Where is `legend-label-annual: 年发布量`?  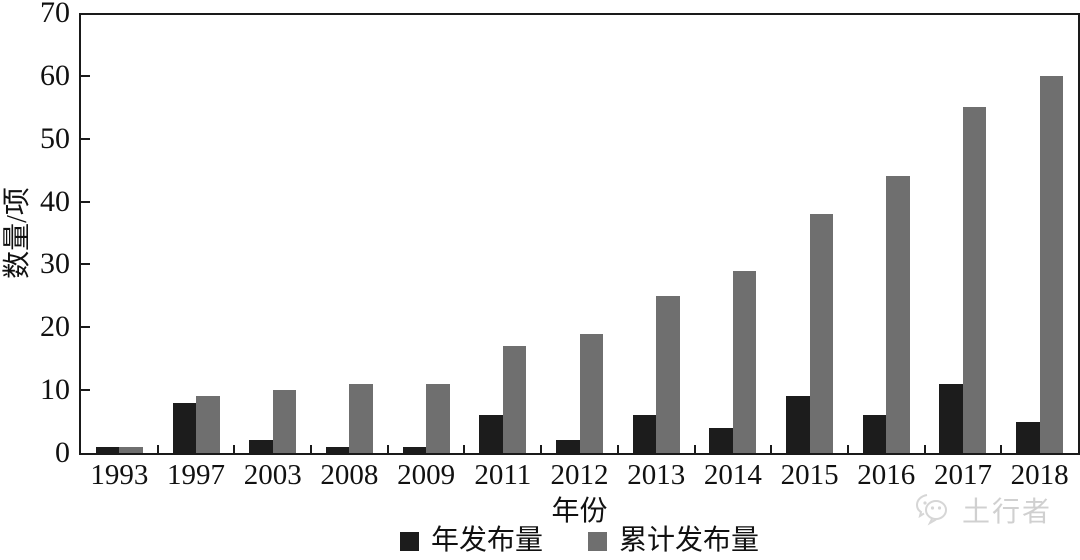 legend-label-annual: 年发布量 is located at coordinates (486, 540).